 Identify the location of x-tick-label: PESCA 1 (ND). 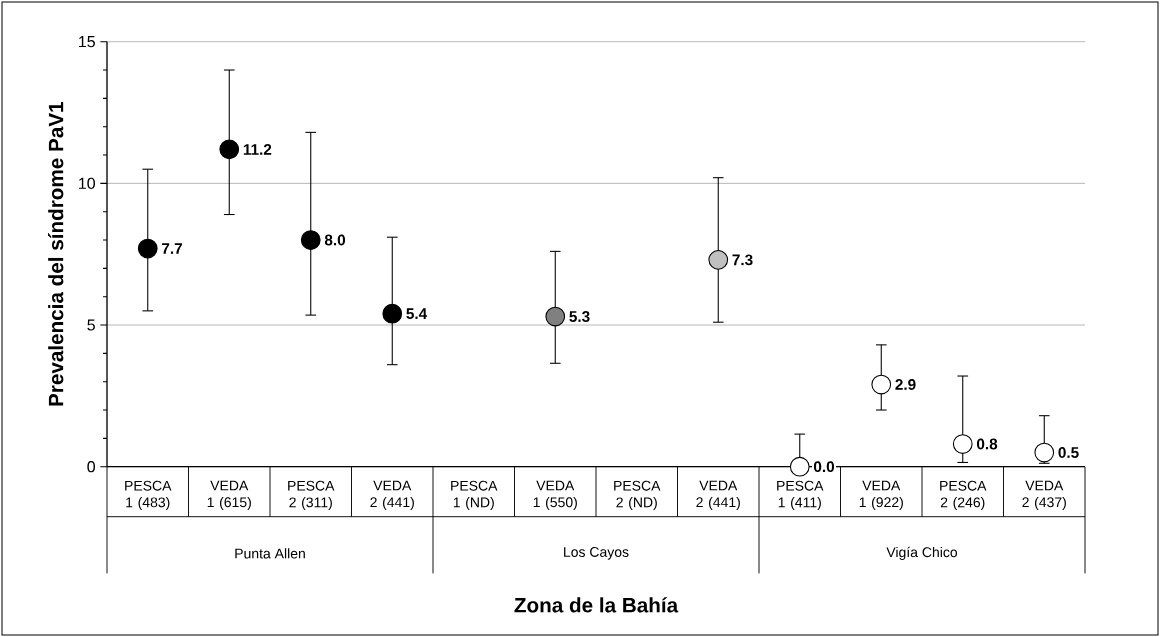
(474, 495).